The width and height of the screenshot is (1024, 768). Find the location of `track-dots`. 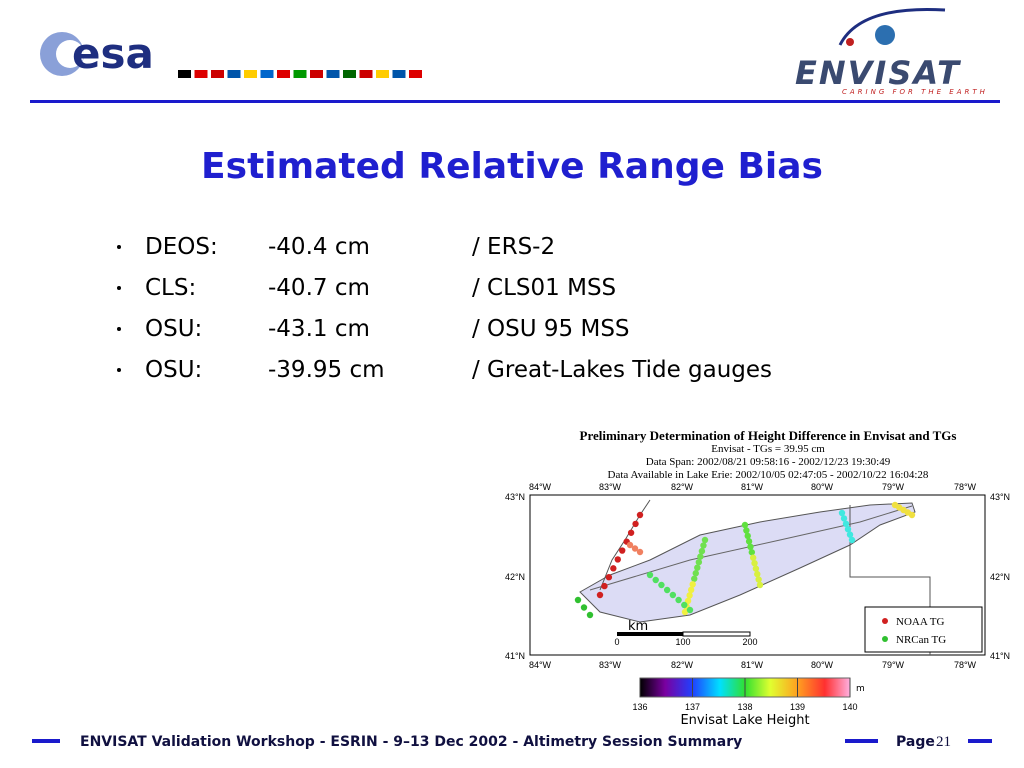

track-dots is located at coordinates (745, 560).